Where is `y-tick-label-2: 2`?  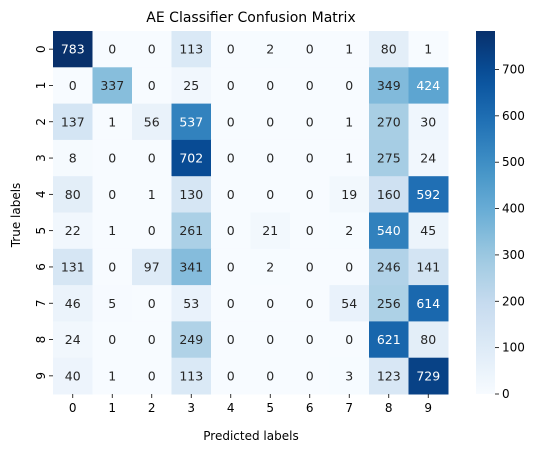
y-tick-label-2: 2 is located at coordinates (41, 122).